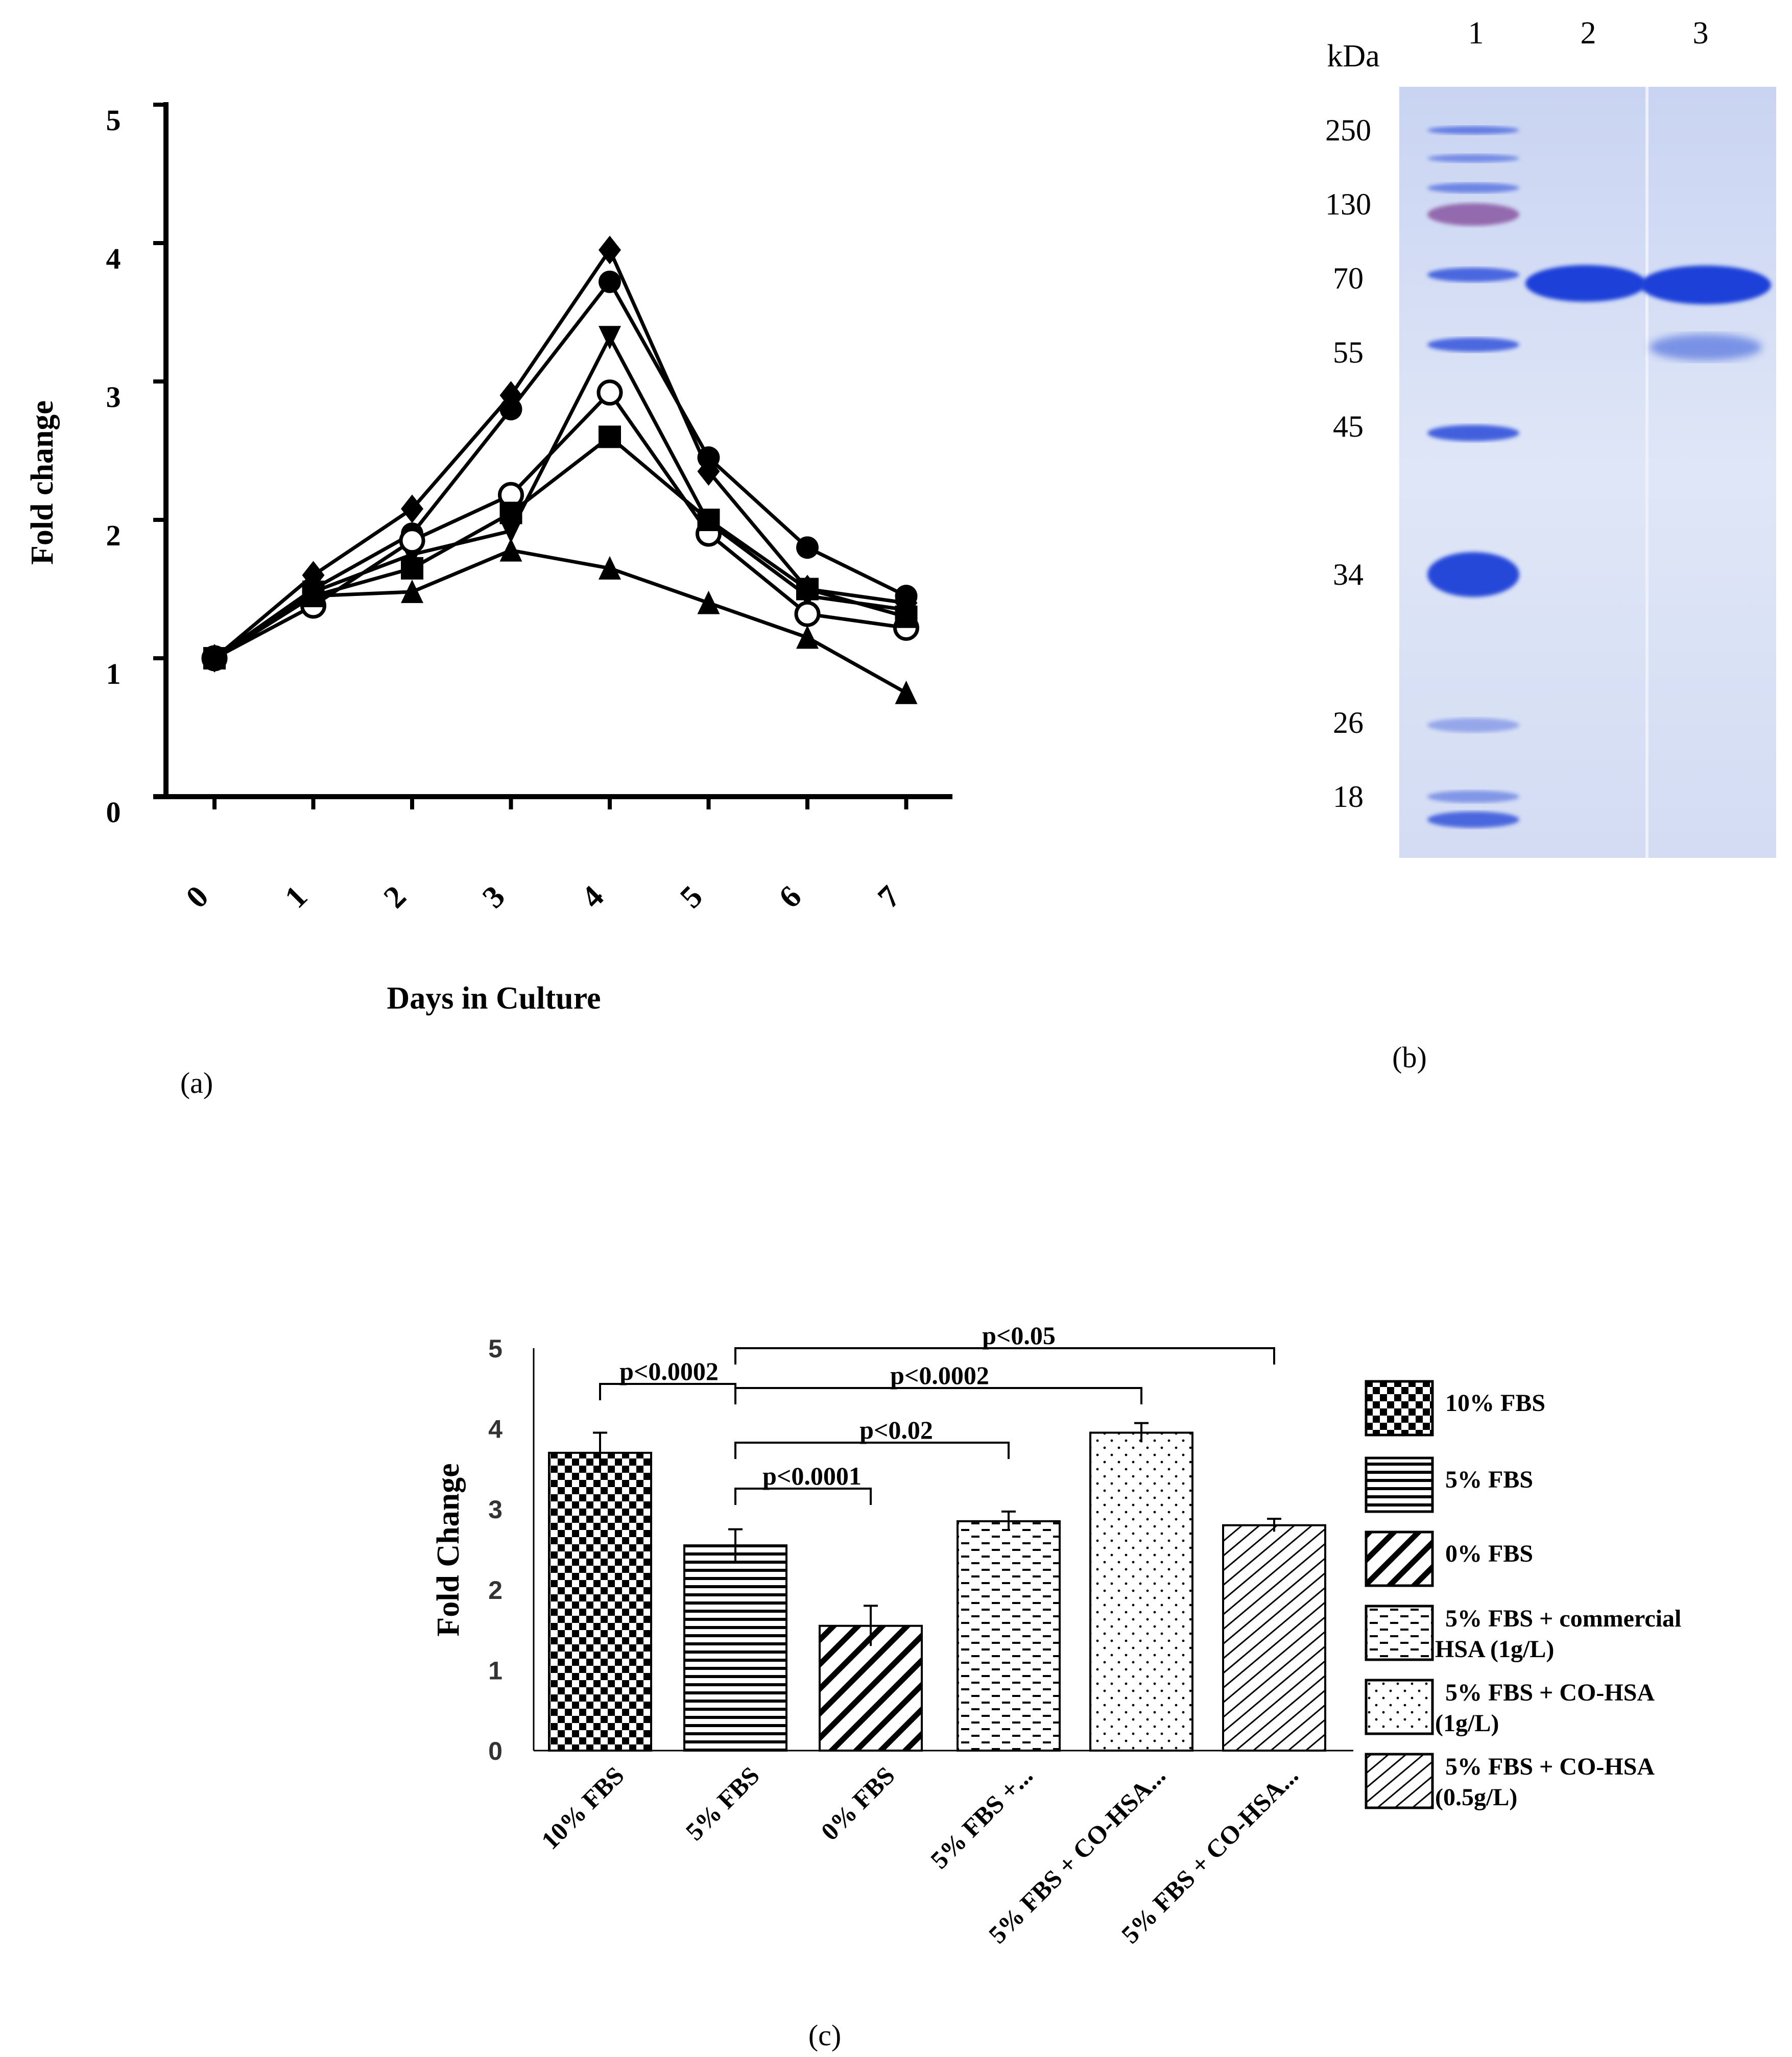 This screenshot has height=2057, width=1792. I want to click on series-group-a, so click(560, 469).